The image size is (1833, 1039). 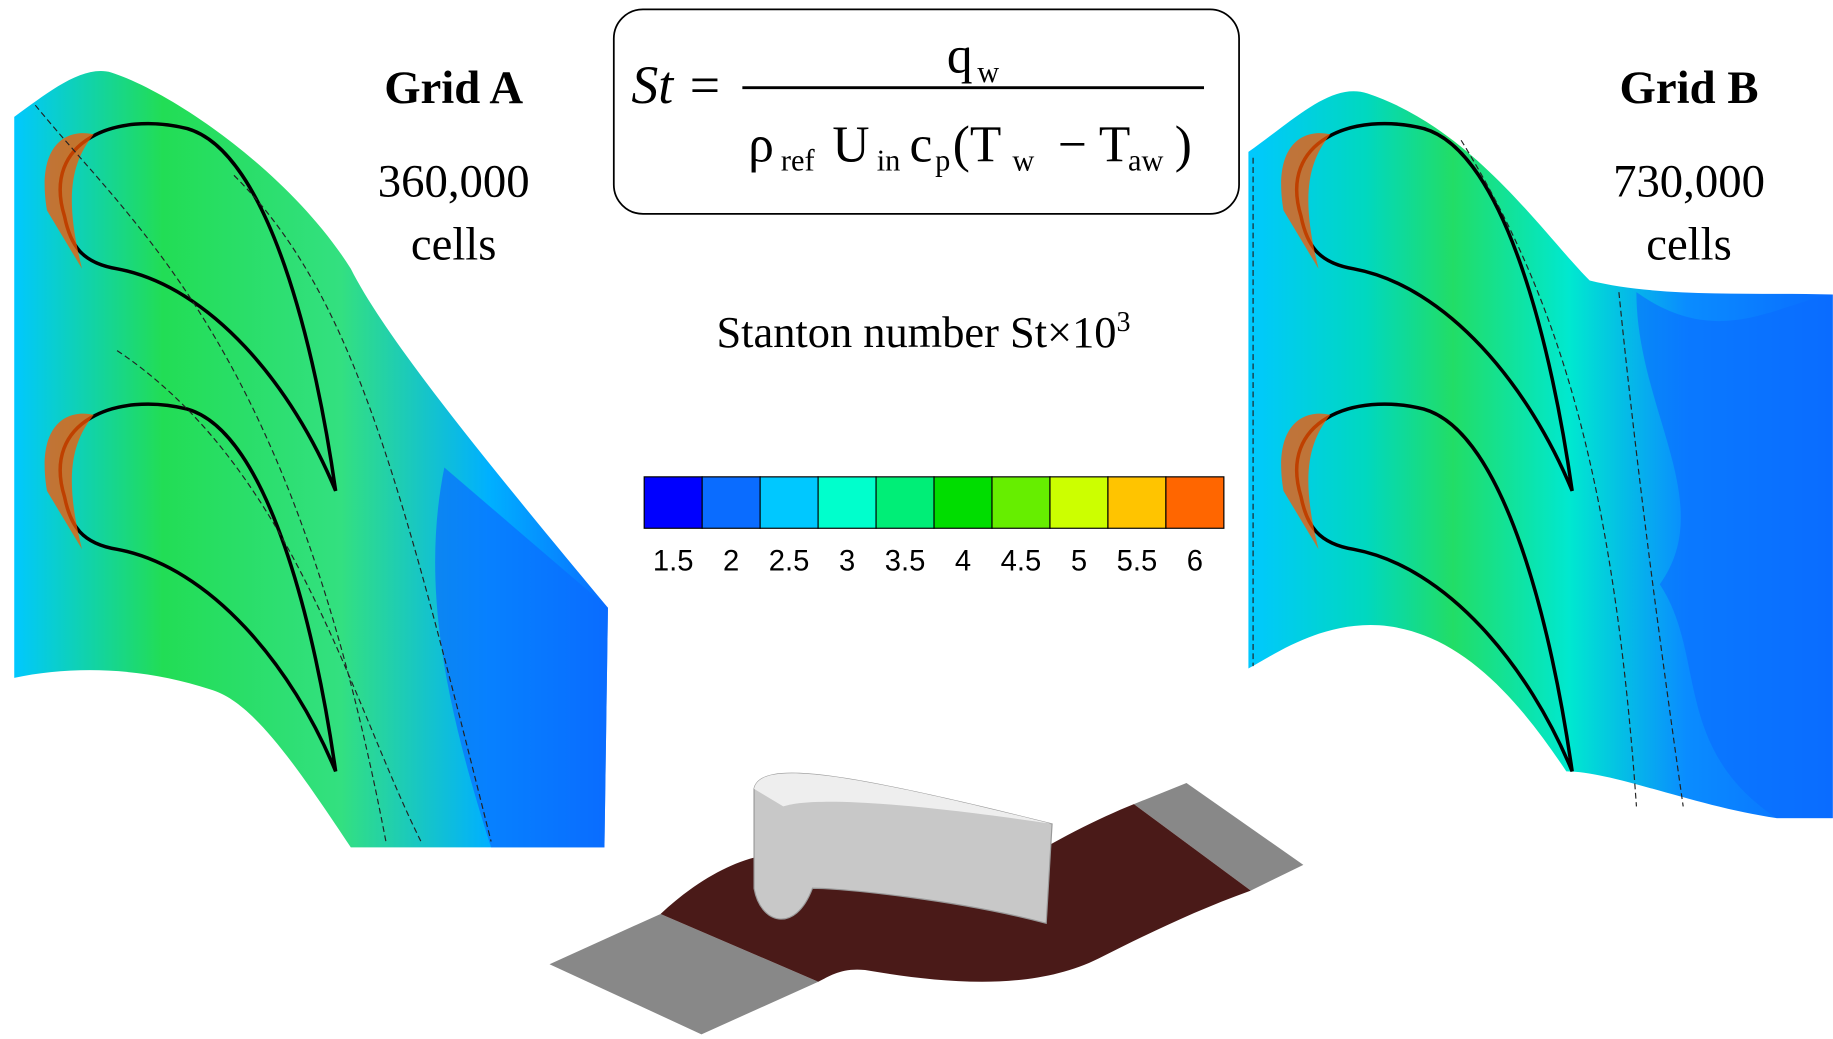 What do you see at coordinates (789, 561) in the screenshot?
I see `colorbar-tick-label: 2.5` at bounding box center [789, 561].